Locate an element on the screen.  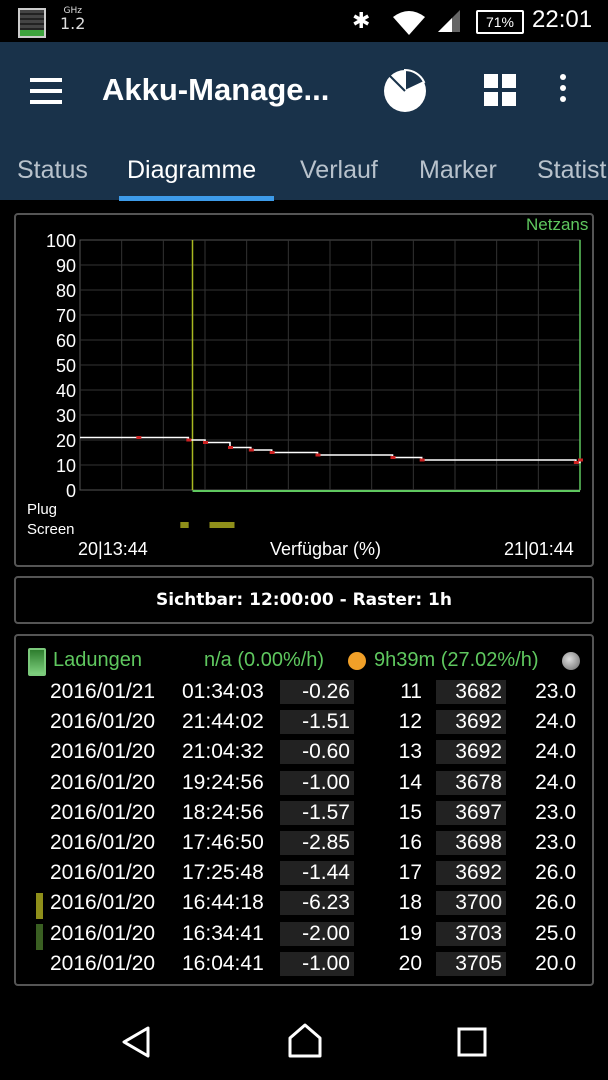
tab-marker: Marker is located at coordinates (458, 170).